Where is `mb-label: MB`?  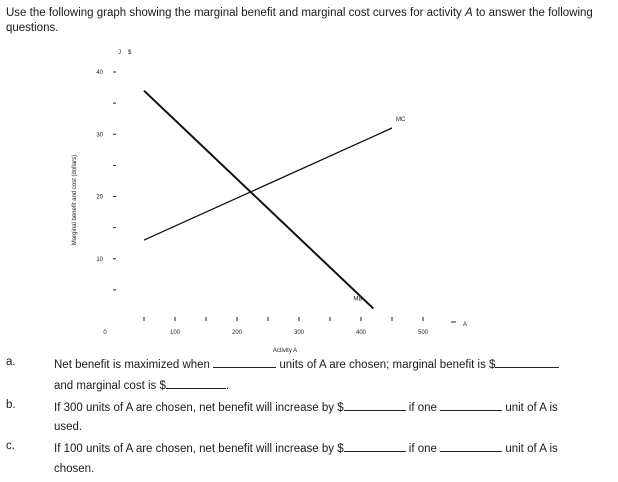 mb-label: MB is located at coordinates (357, 300).